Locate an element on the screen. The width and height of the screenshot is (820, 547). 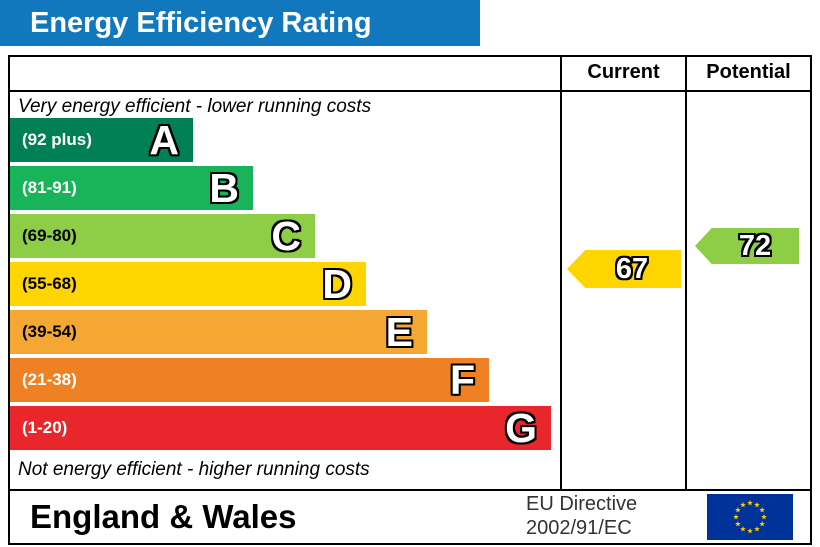
eu-flag-icon is located at coordinates (750, 517).